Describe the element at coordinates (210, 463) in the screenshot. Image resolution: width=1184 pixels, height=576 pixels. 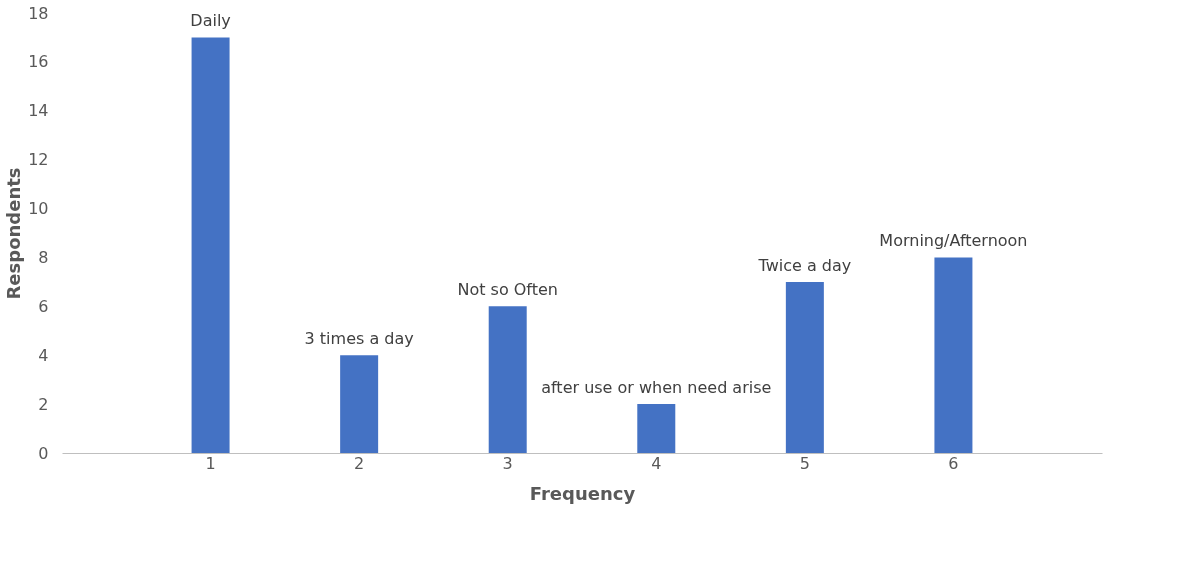
I see `x-tick-label: 1` at that location.